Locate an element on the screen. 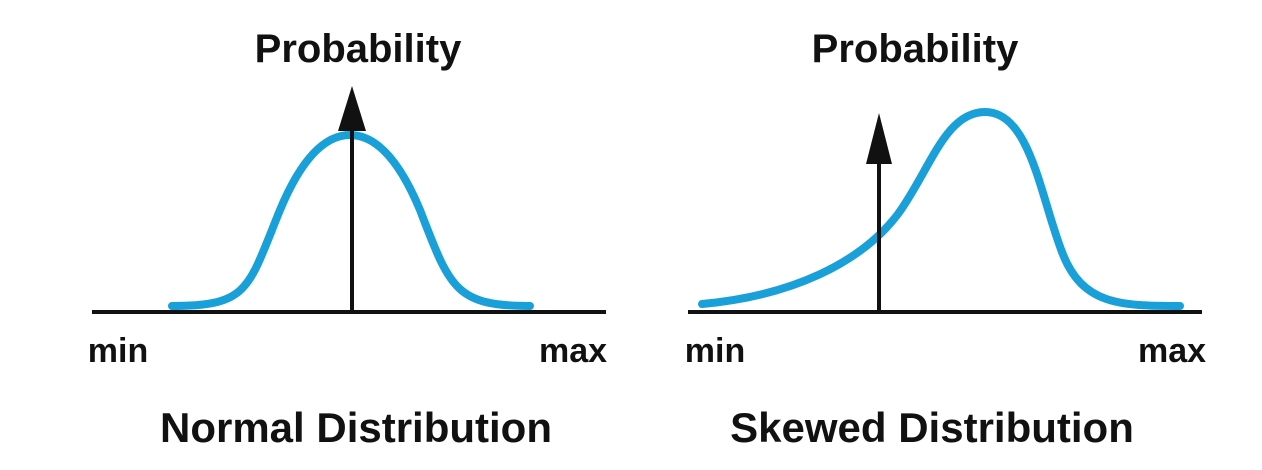 The height and width of the screenshot is (470, 1262). skewed-y-axis-label: Probability is located at coordinates (915, 49).